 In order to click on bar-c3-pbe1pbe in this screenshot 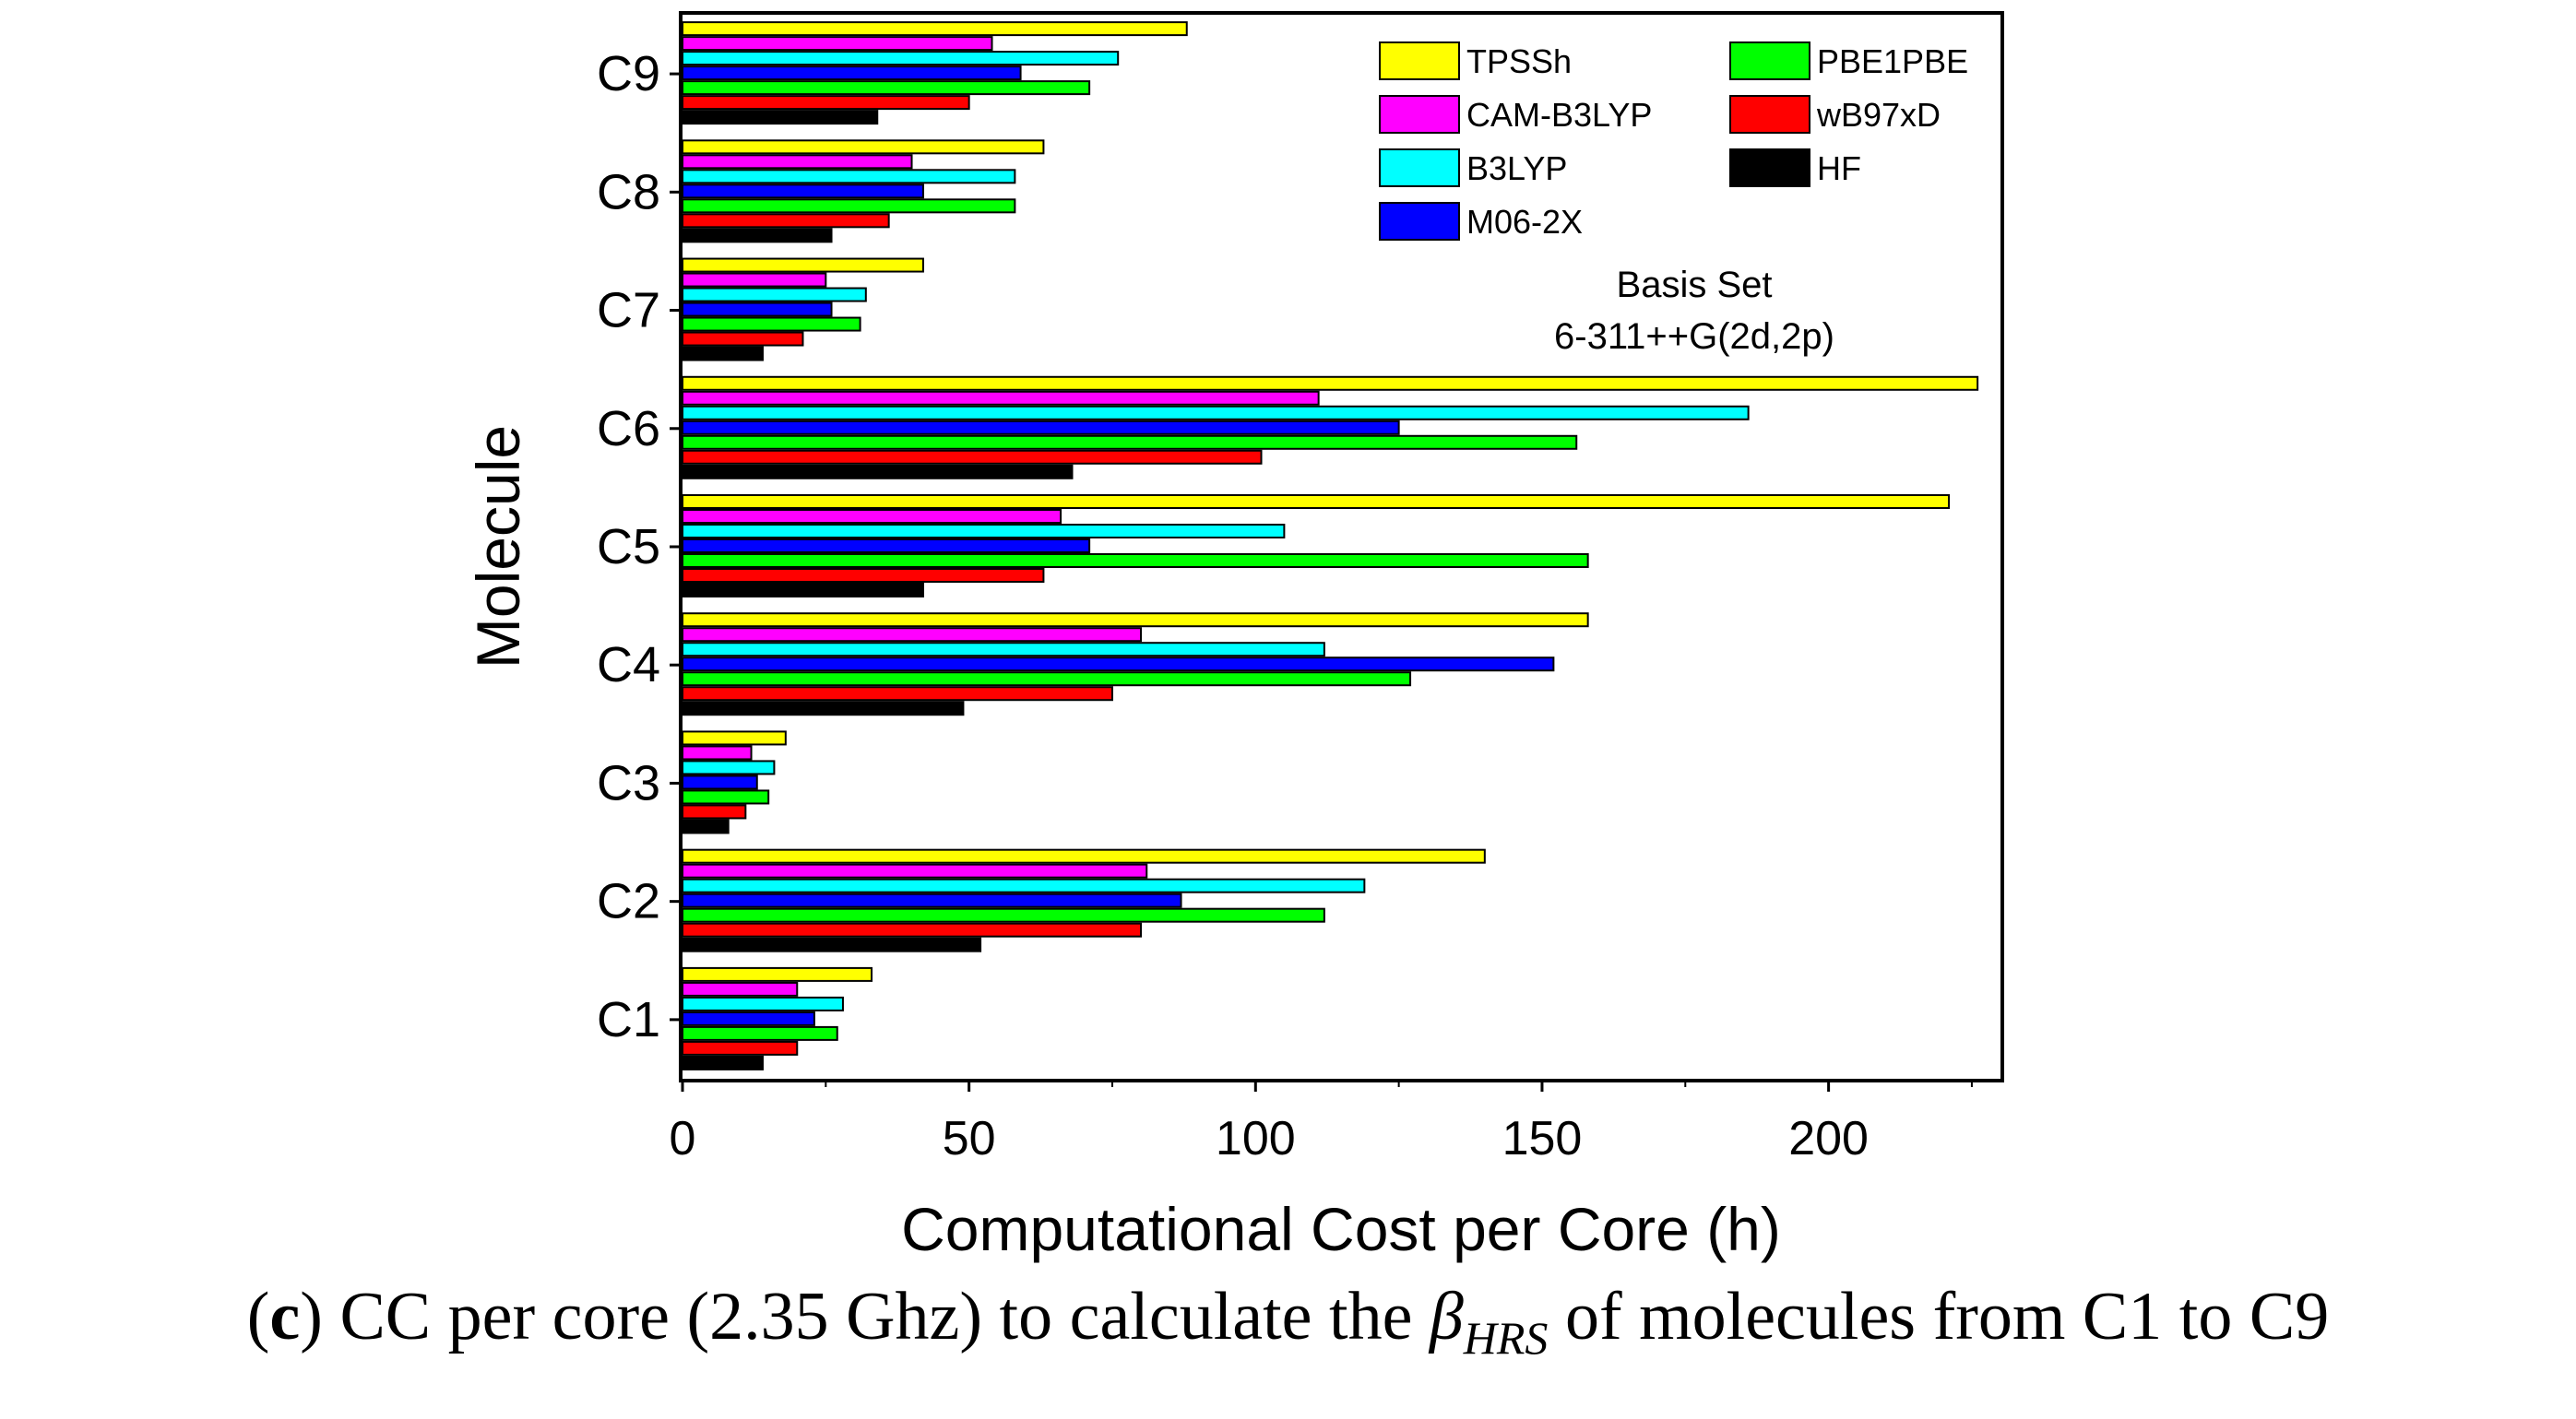, I will do `click(726, 797)`.